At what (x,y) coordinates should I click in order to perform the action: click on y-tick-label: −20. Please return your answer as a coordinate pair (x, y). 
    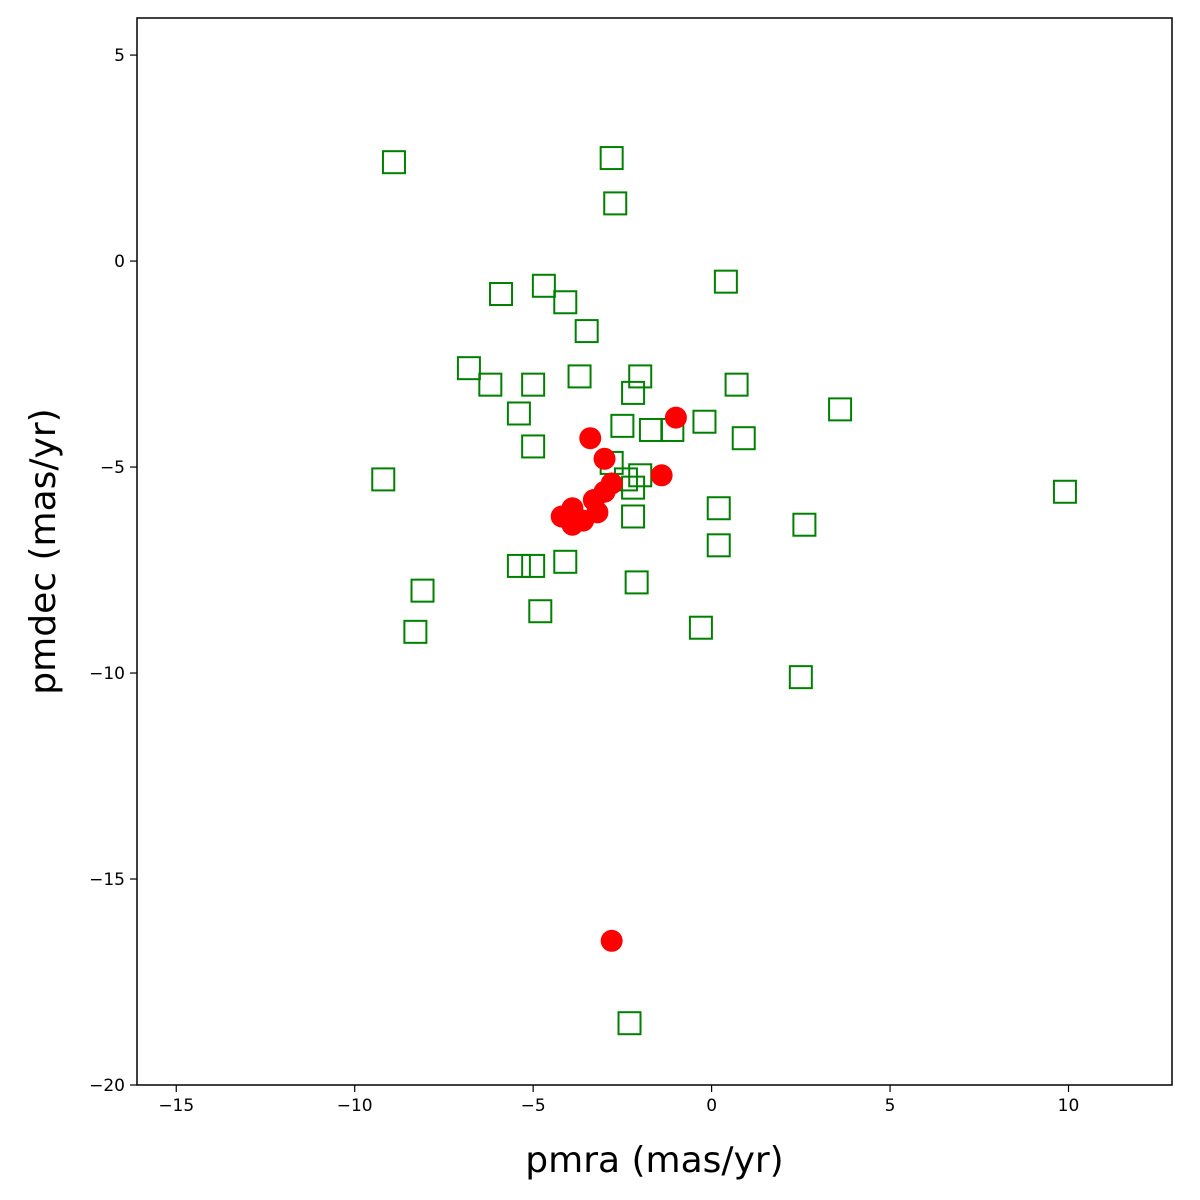
    Looking at the image, I should click on (107, 1086).